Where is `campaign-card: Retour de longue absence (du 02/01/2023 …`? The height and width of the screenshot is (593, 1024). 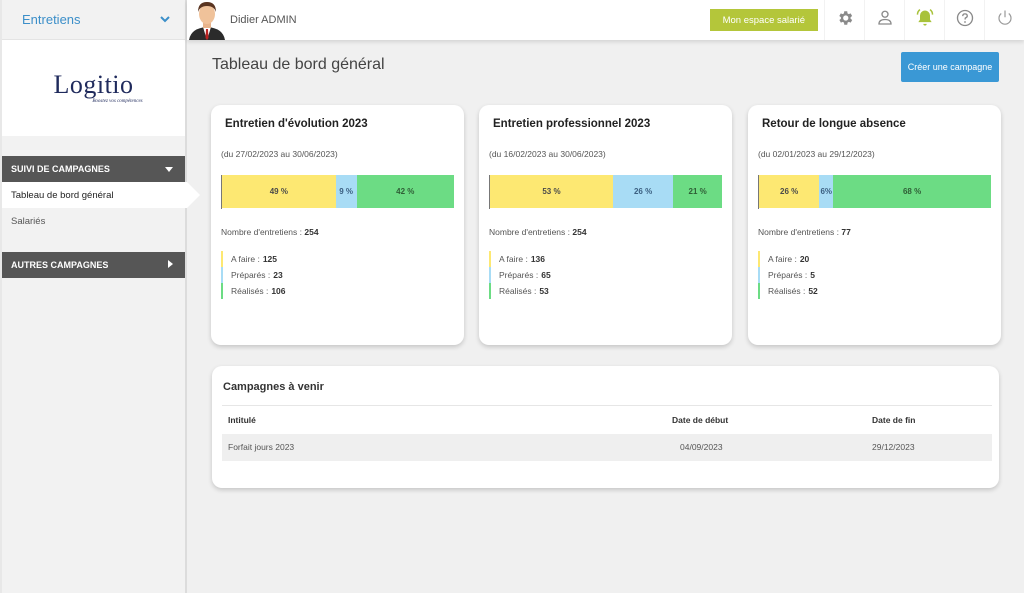 campaign-card: Retour de longue absence (du 02/01/2023 … is located at coordinates (874, 225).